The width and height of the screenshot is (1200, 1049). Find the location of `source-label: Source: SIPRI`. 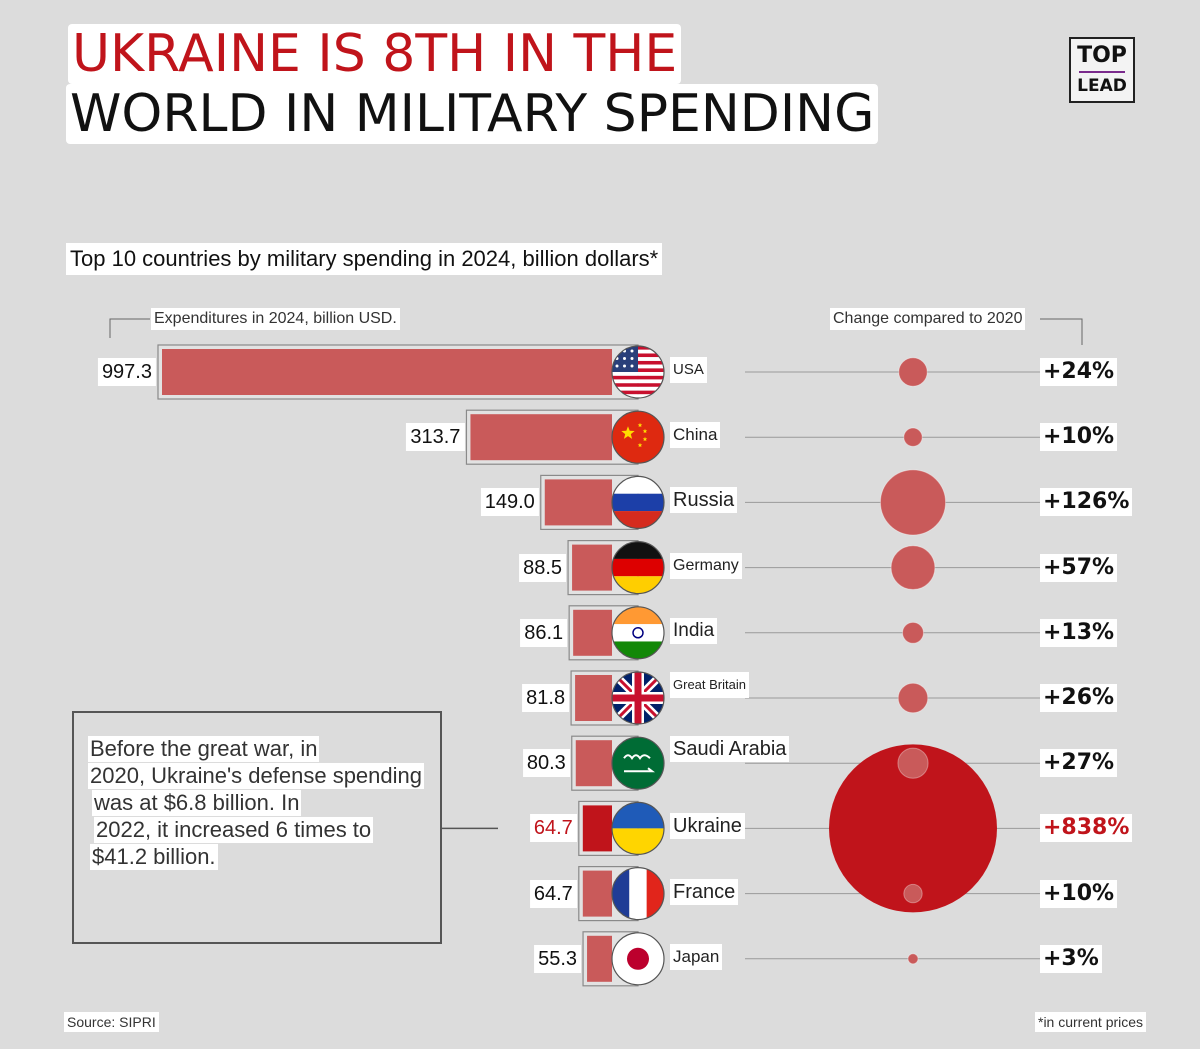

source-label: Source: SIPRI is located at coordinates (111, 1022).